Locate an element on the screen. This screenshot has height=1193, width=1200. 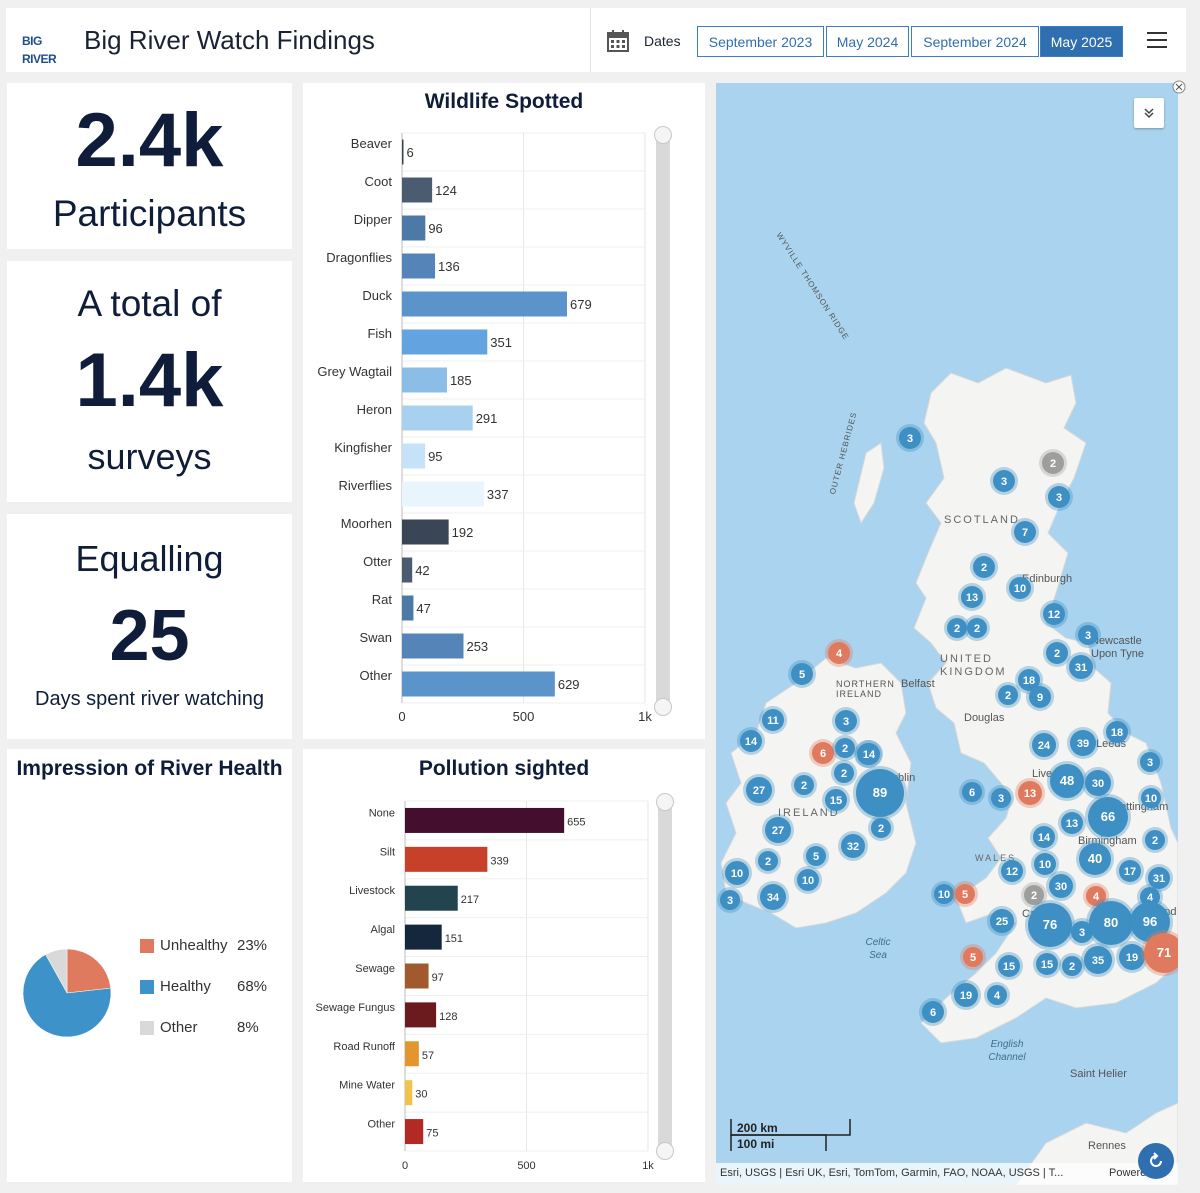
bar-sewage is located at coordinates (417, 976).